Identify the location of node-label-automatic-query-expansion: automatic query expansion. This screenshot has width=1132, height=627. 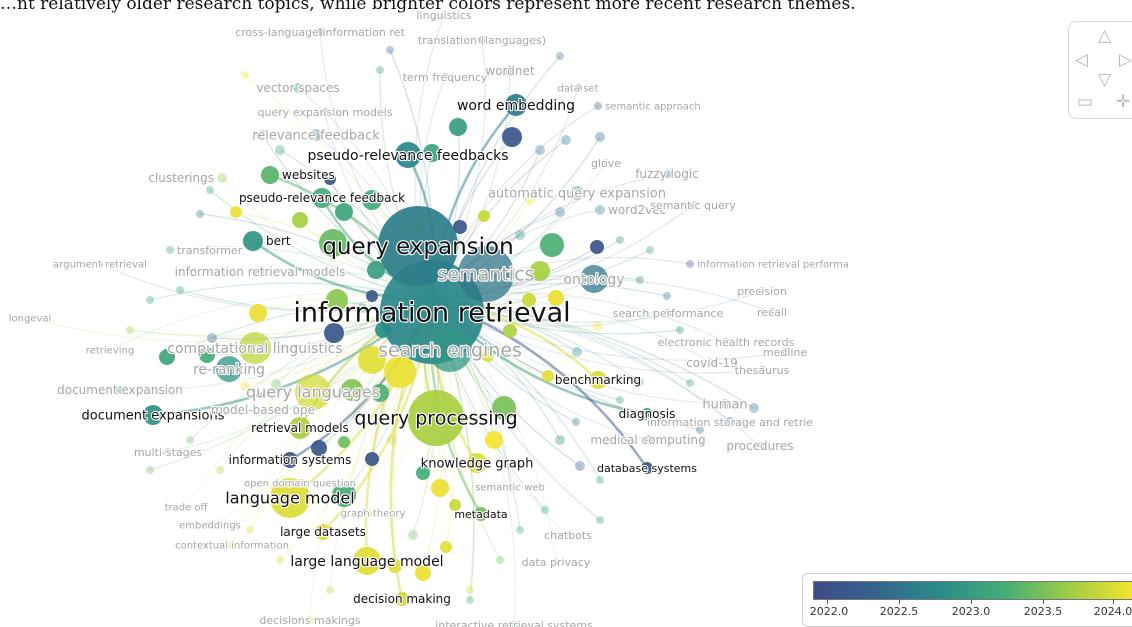
(577, 193).